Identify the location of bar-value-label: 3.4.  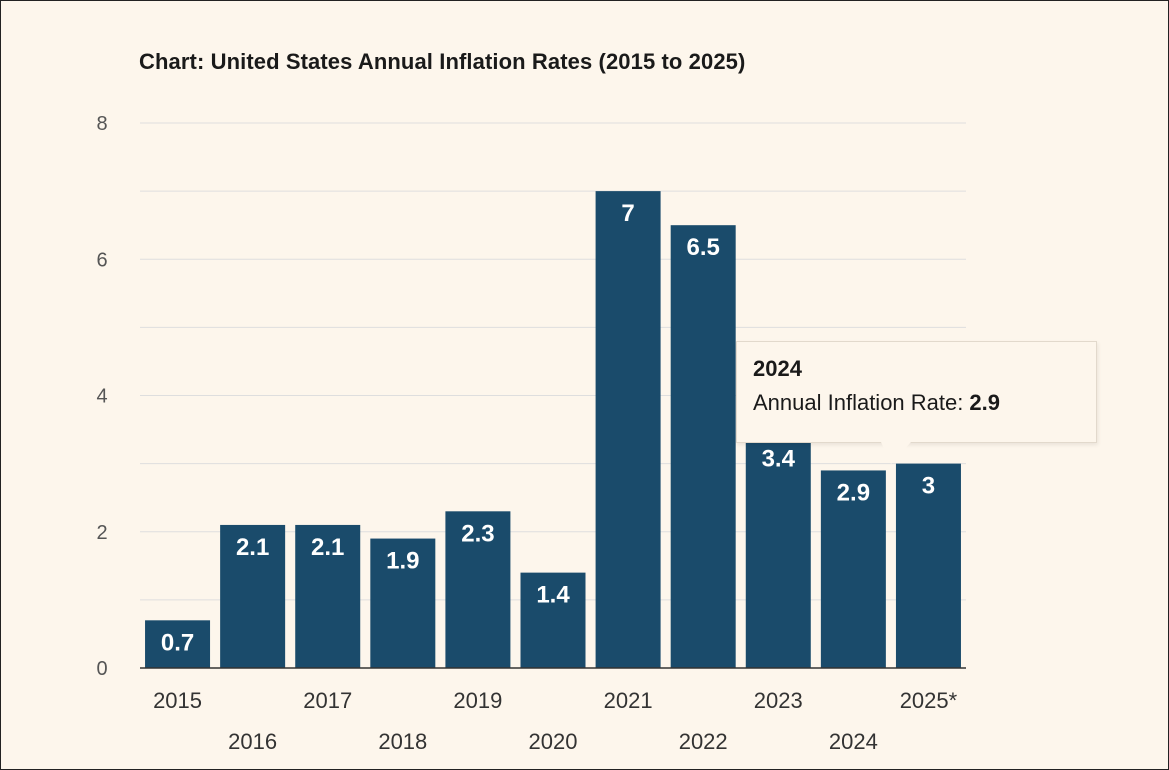
(779, 458).